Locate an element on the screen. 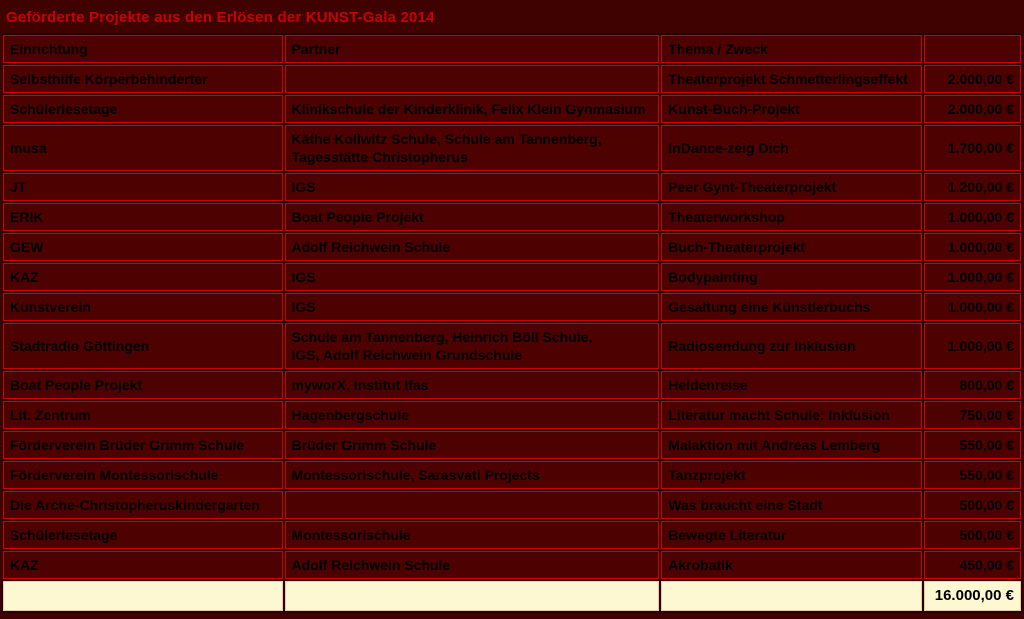  cell-thema: Radiosendung zur Inklusion is located at coordinates (791, 346).